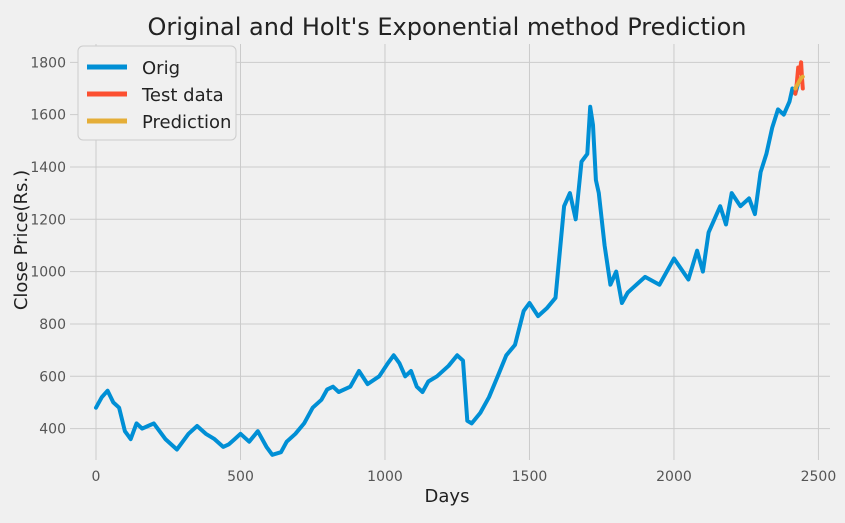  I want to click on legend-label-orig: Orig, so click(161, 68).